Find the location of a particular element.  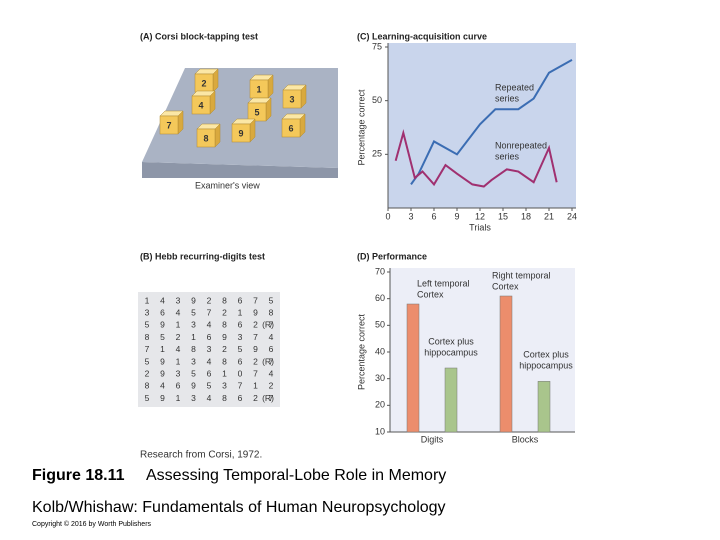

panel-title: (C) Learning-acquisition curve is located at coordinates (422, 36).